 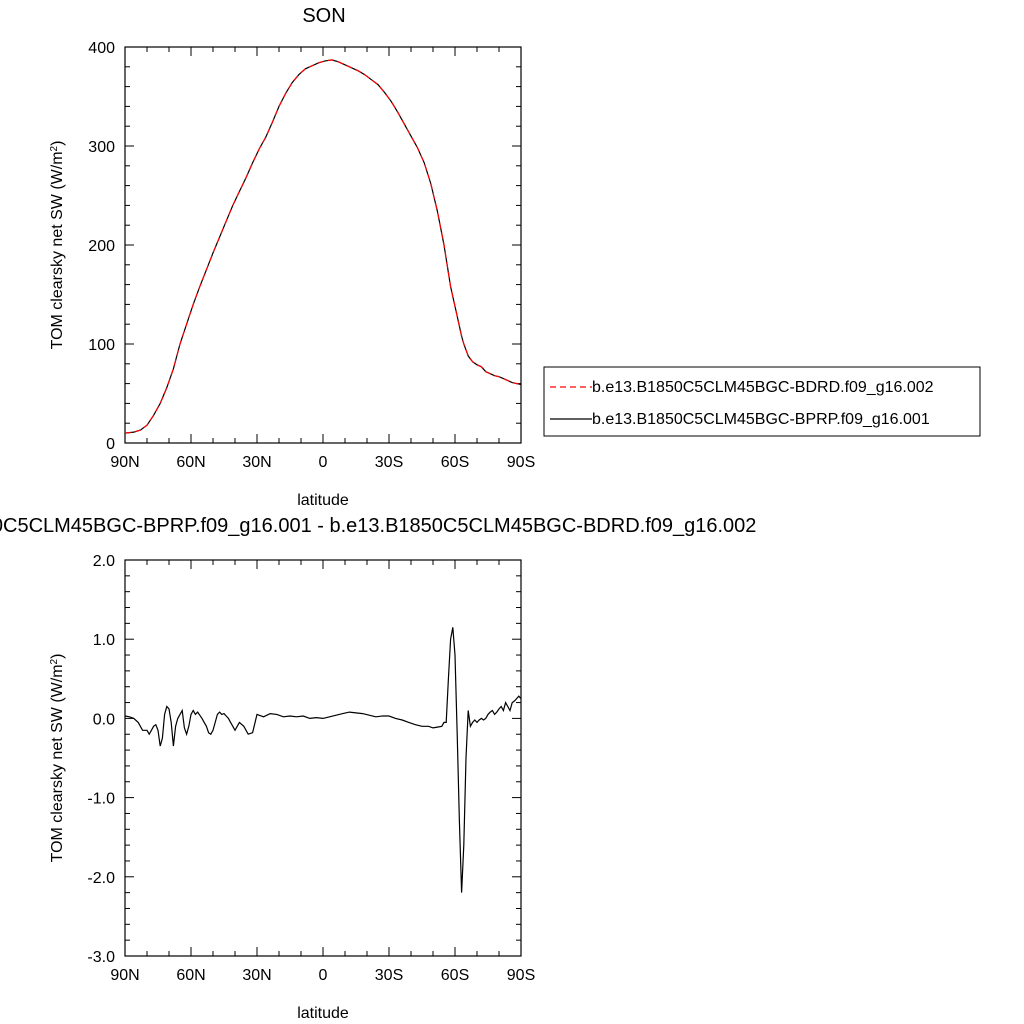 I want to click on y-tick-label: 0, so click(x=110, y=444).